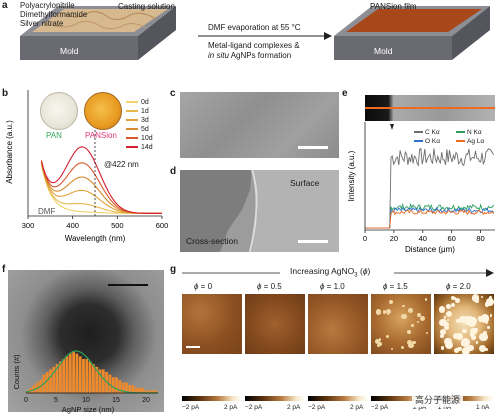 Image resolution: width=500 pixels, height=417 pixels. I want to click on phi-label-1: ϕ = 0.5, so click(269, 286).